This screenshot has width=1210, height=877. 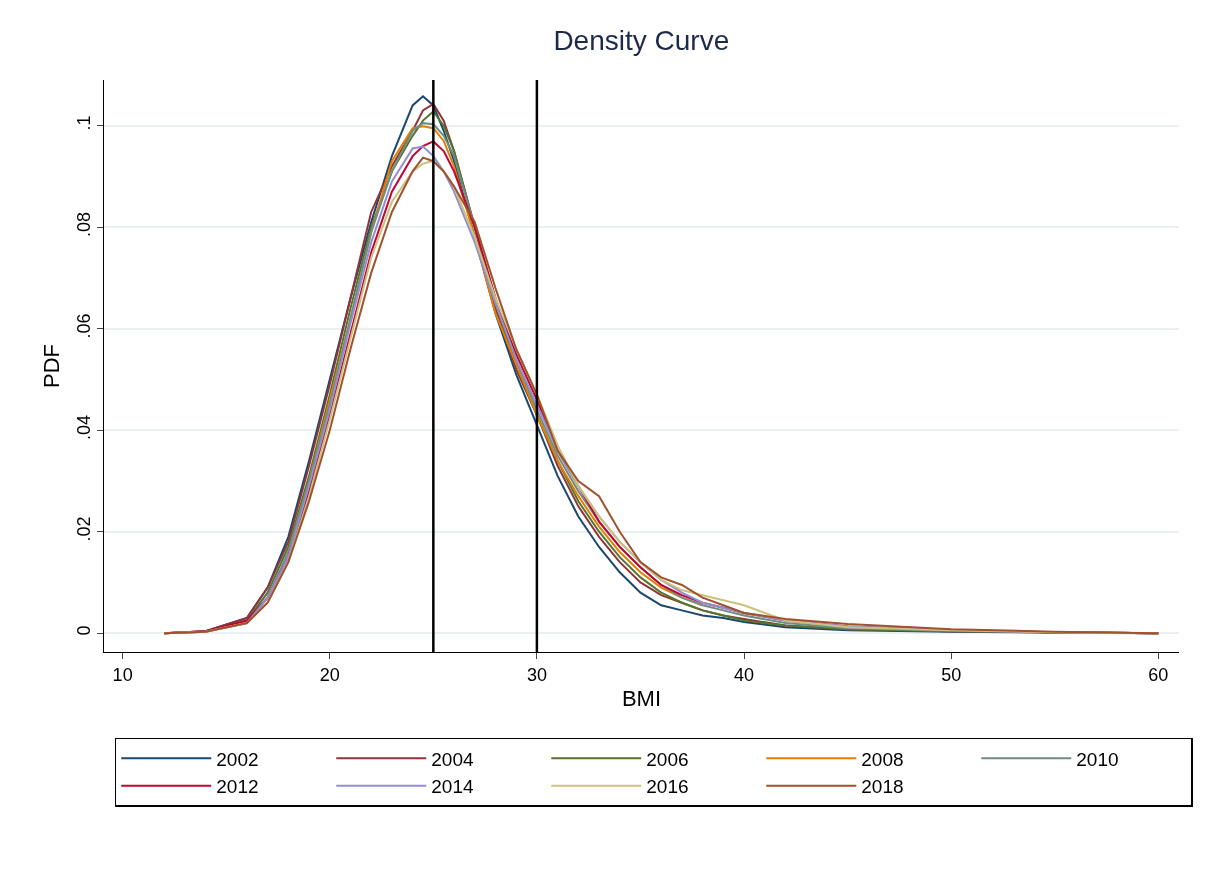 What do you see at coordinates (452, 787) in the screenshot?
I see `legend-label: 2014` at bounding box center [452, 787].